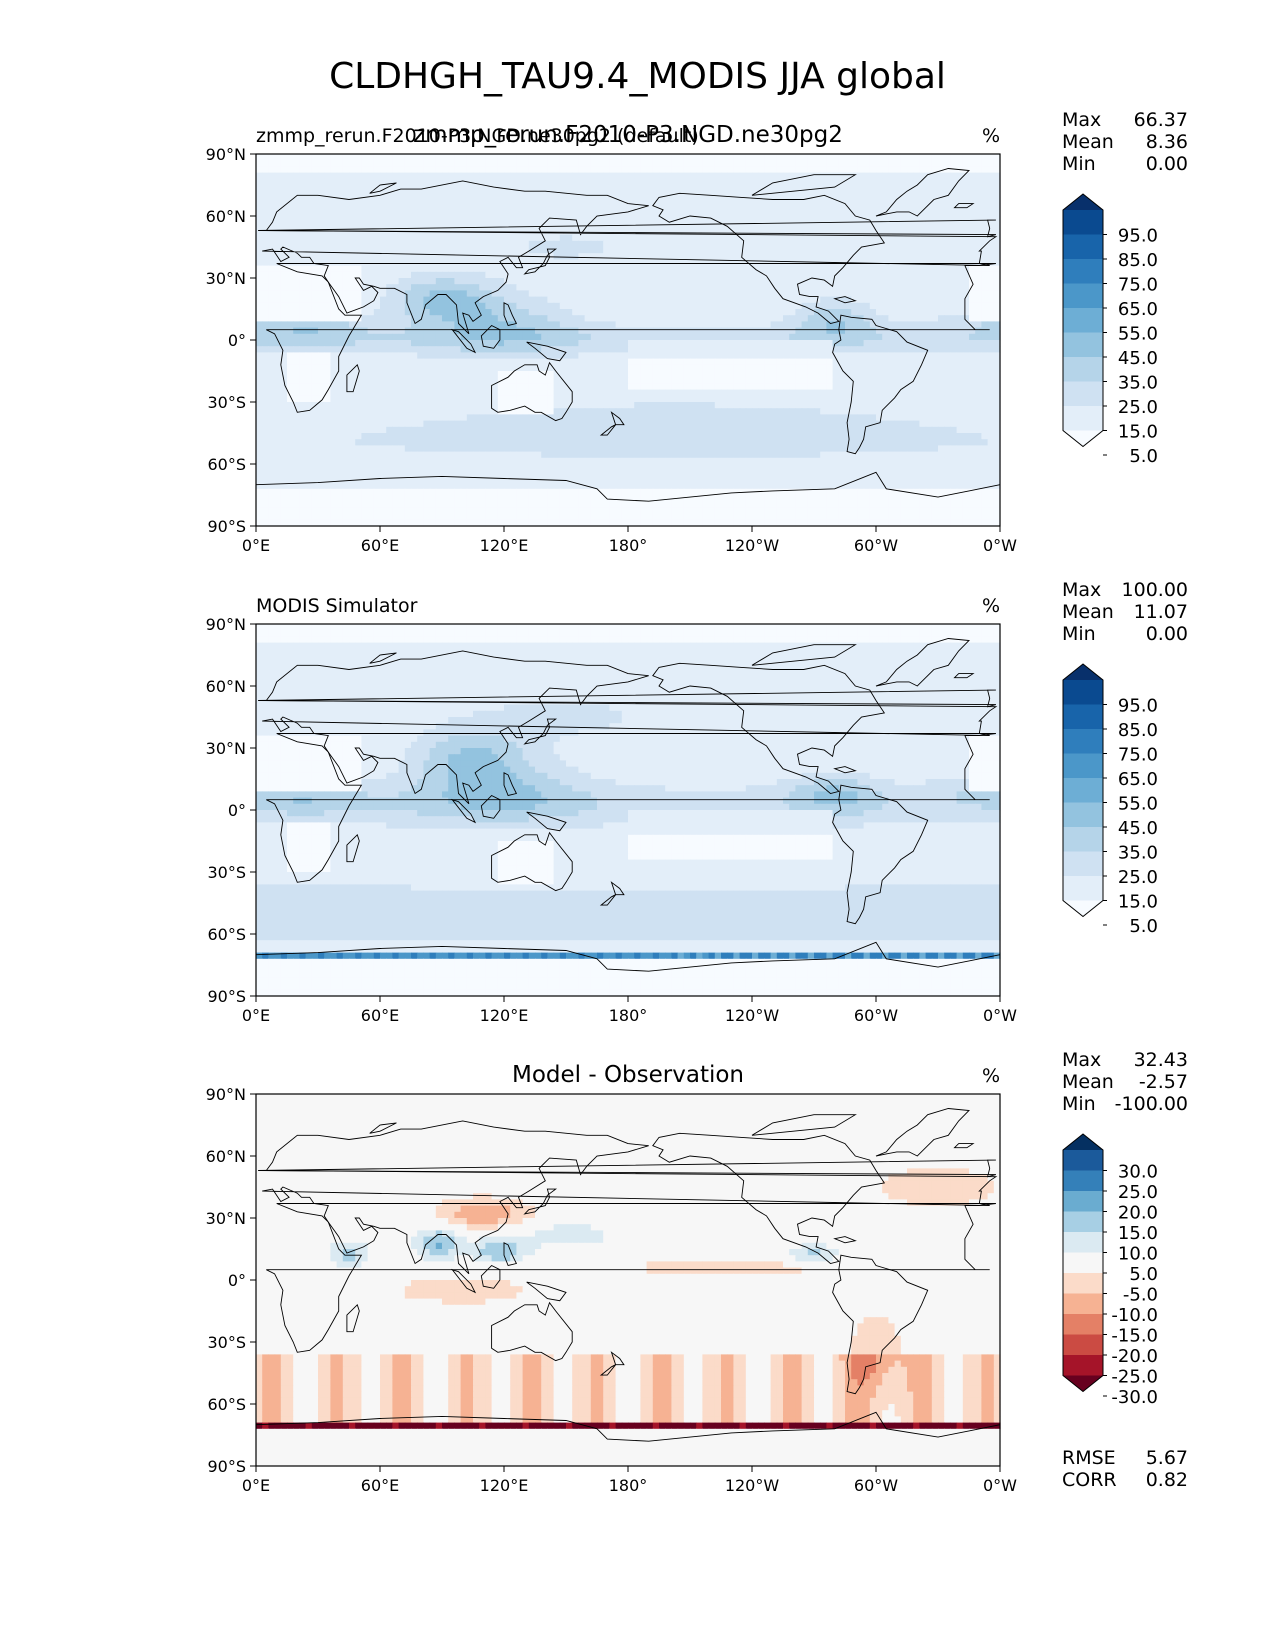 This screenshot has height=1650, width=1275. I want to click on map-field, so click(628, 340).